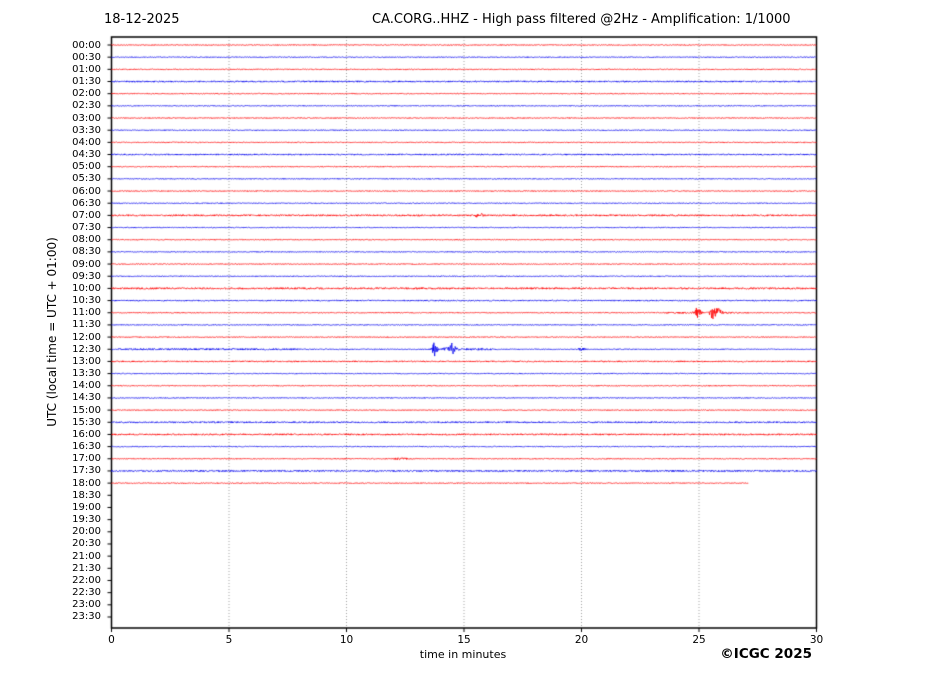  Describe the element at coordinates (86, 556) in the screenshot. I see `y-tick-label: 21:00` at that location.